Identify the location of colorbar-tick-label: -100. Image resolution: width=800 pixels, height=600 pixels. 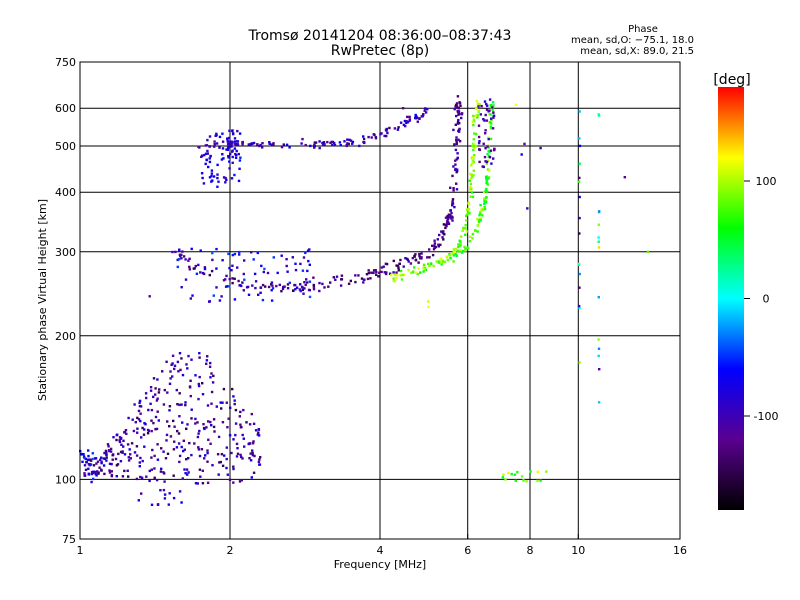
(766, 416).